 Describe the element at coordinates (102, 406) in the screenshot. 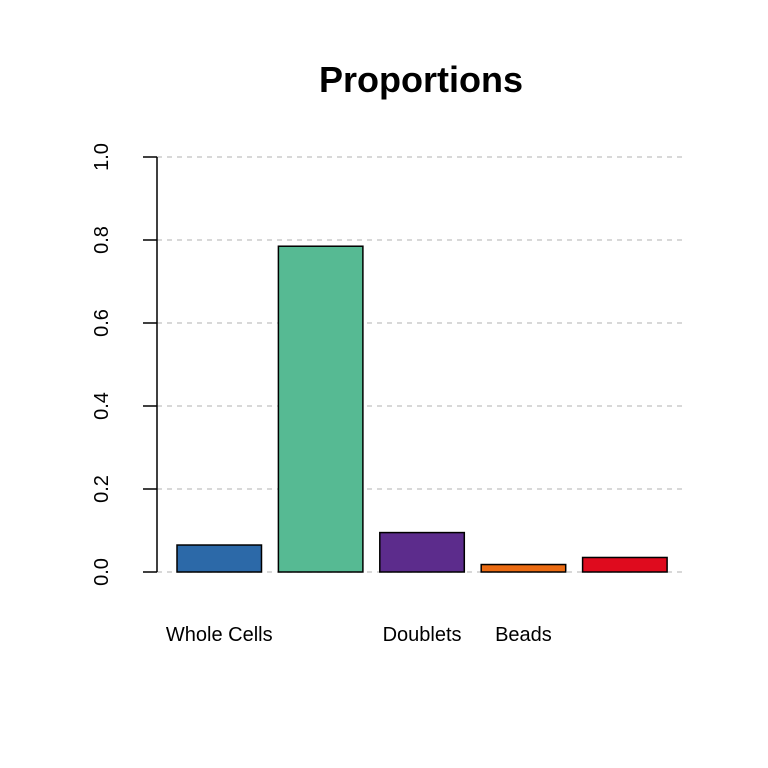

I see `y-tick-label: 0.4` at that location.